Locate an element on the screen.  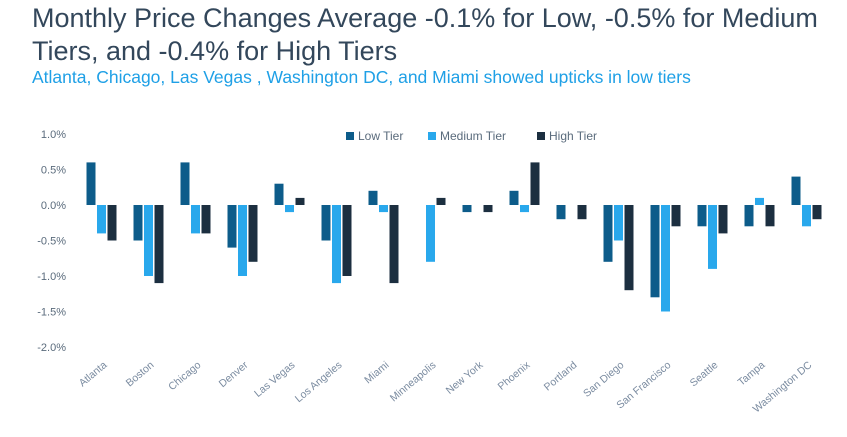
bar-medium-tier-washington-dc is located at coordinates (806, 216).